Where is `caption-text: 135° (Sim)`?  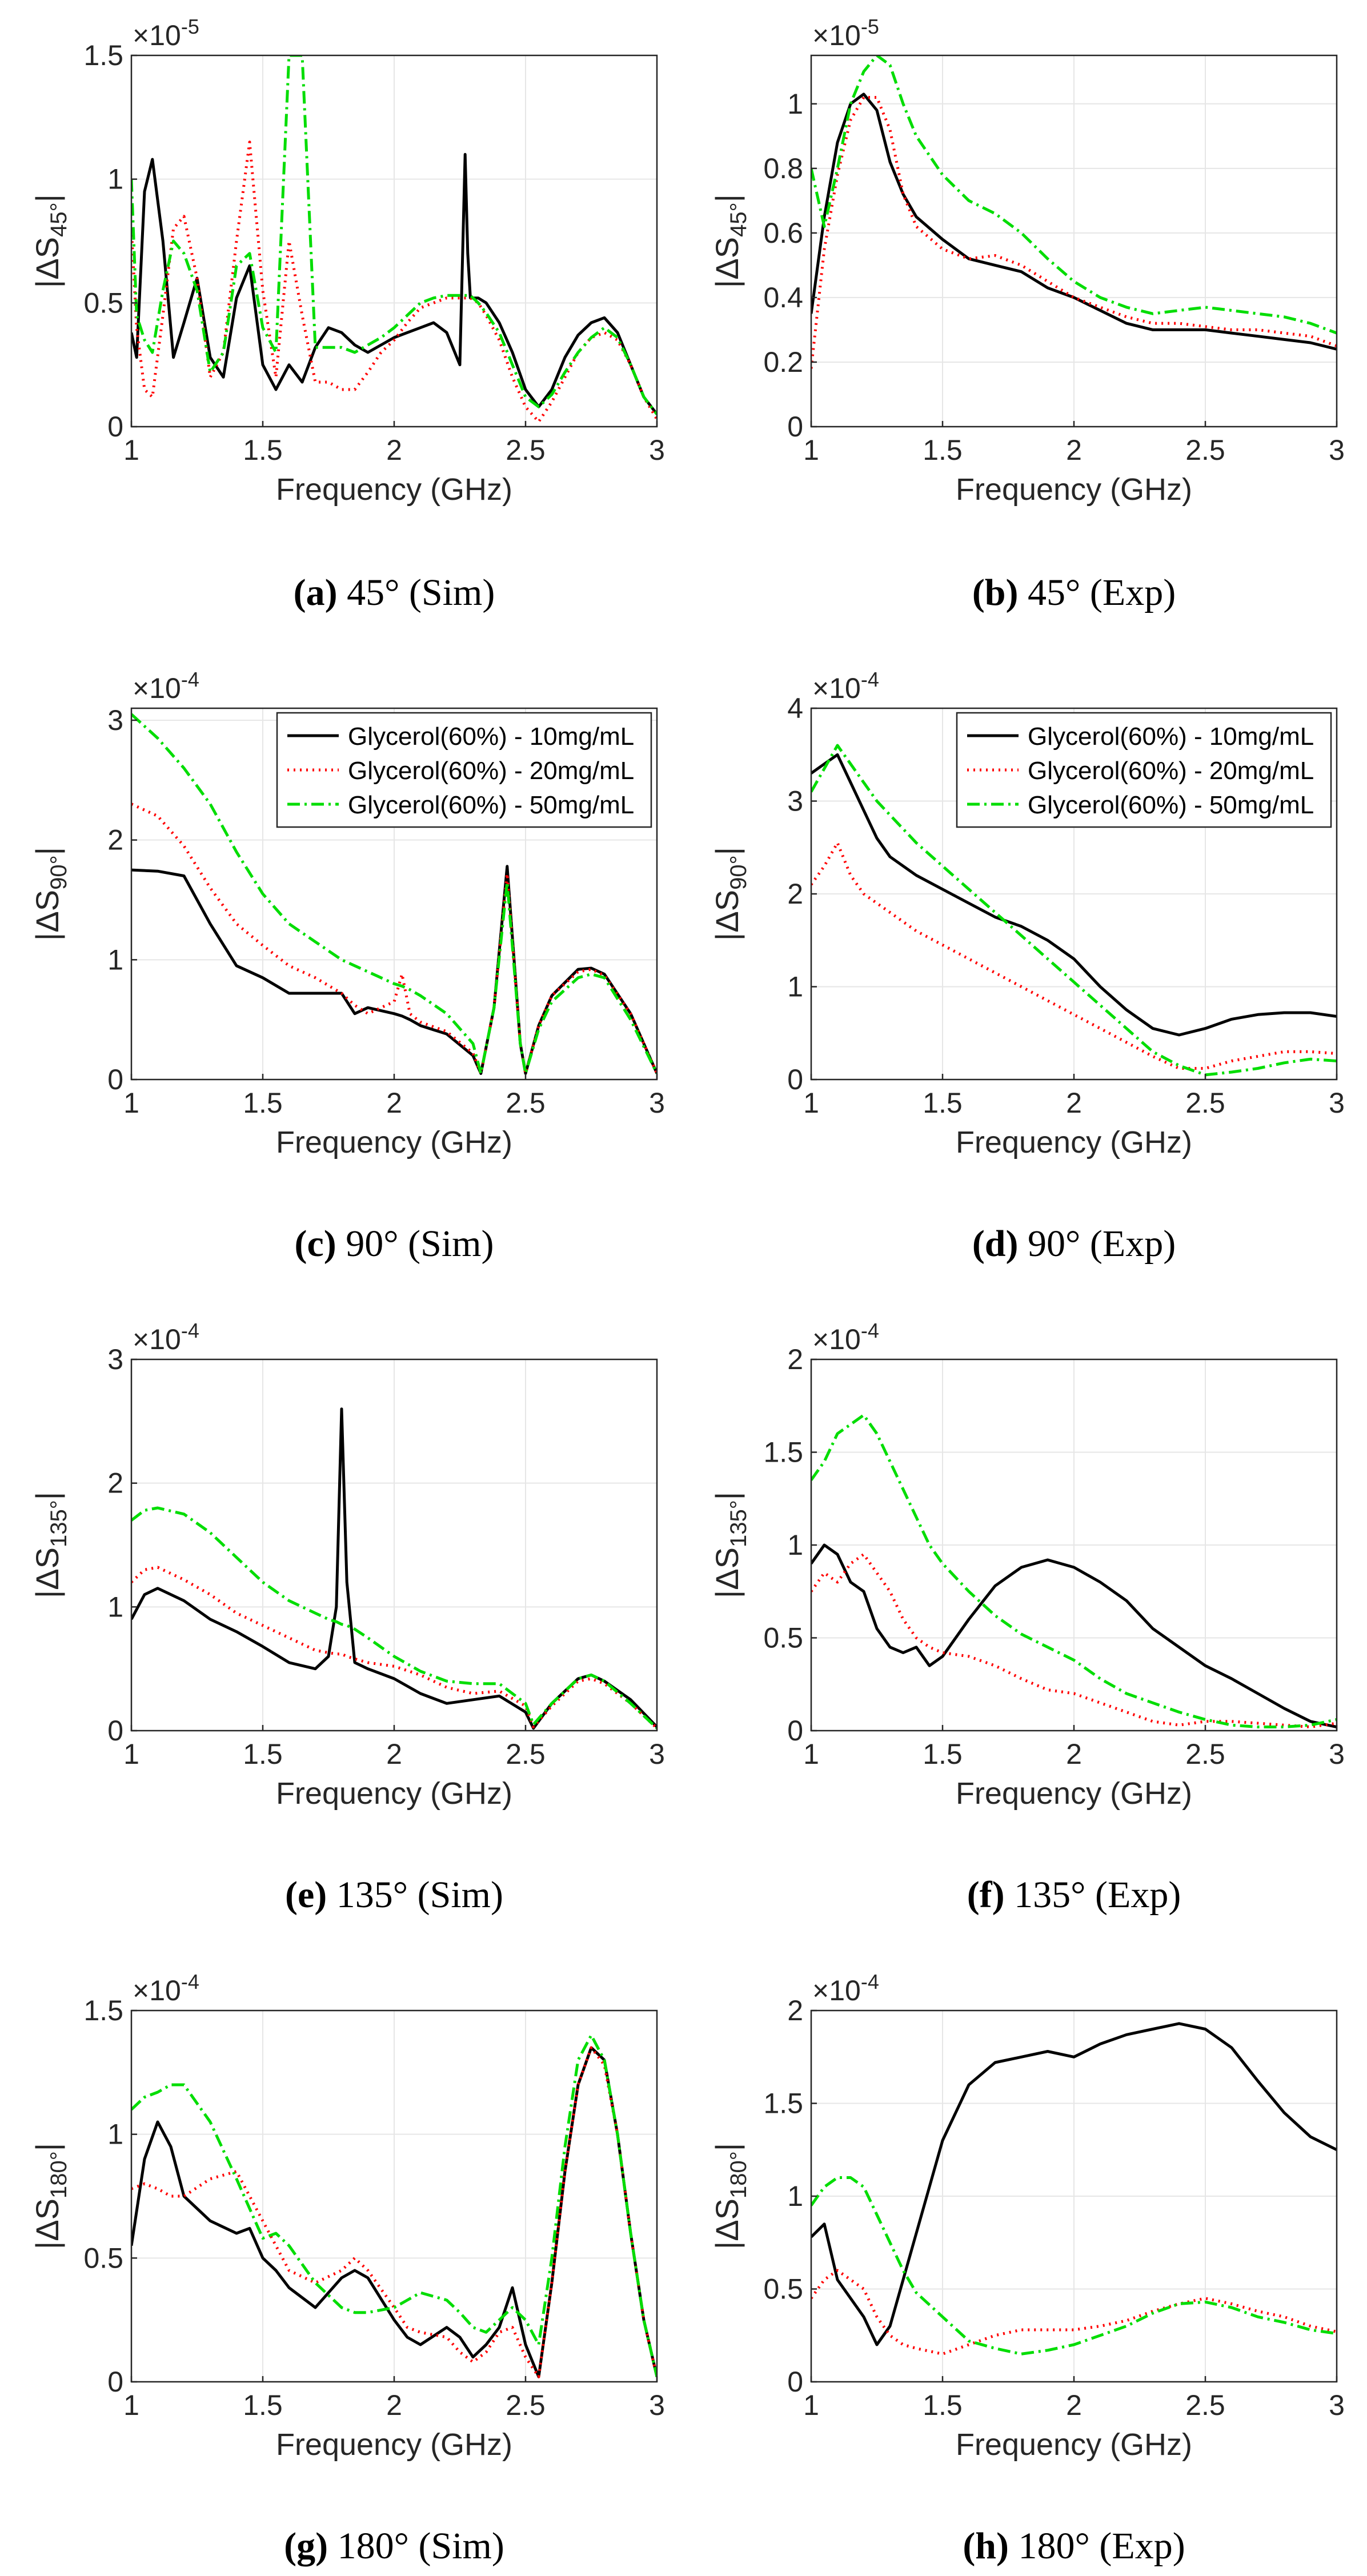
caption-text: 135° (Sim) is located at coordinates (415, 1895).